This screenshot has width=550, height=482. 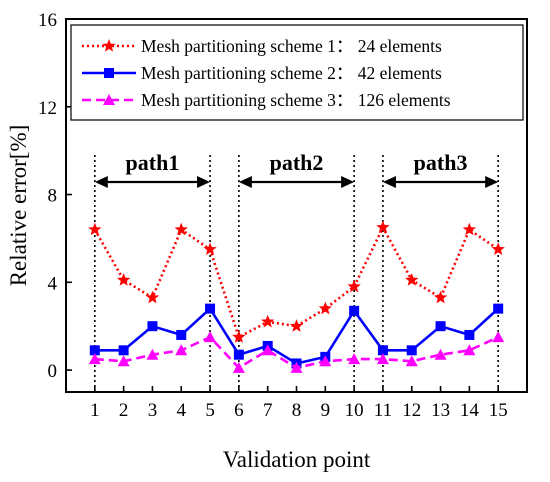 I want to click on annotation-path1: path1, so click(x=152, y=169).